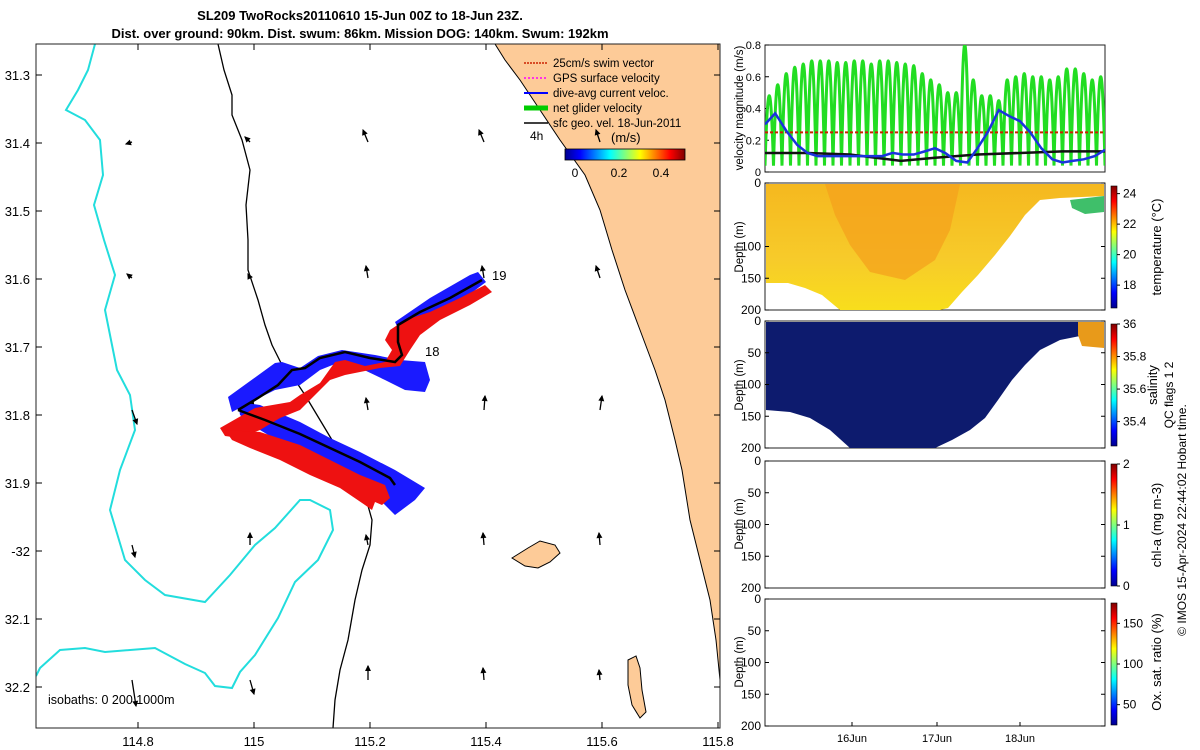 The image size is (1200, 750). Describe the element at coordinates (1020, 739) in the screenshot. I see `time-tick-label: 18Jun` at that location.